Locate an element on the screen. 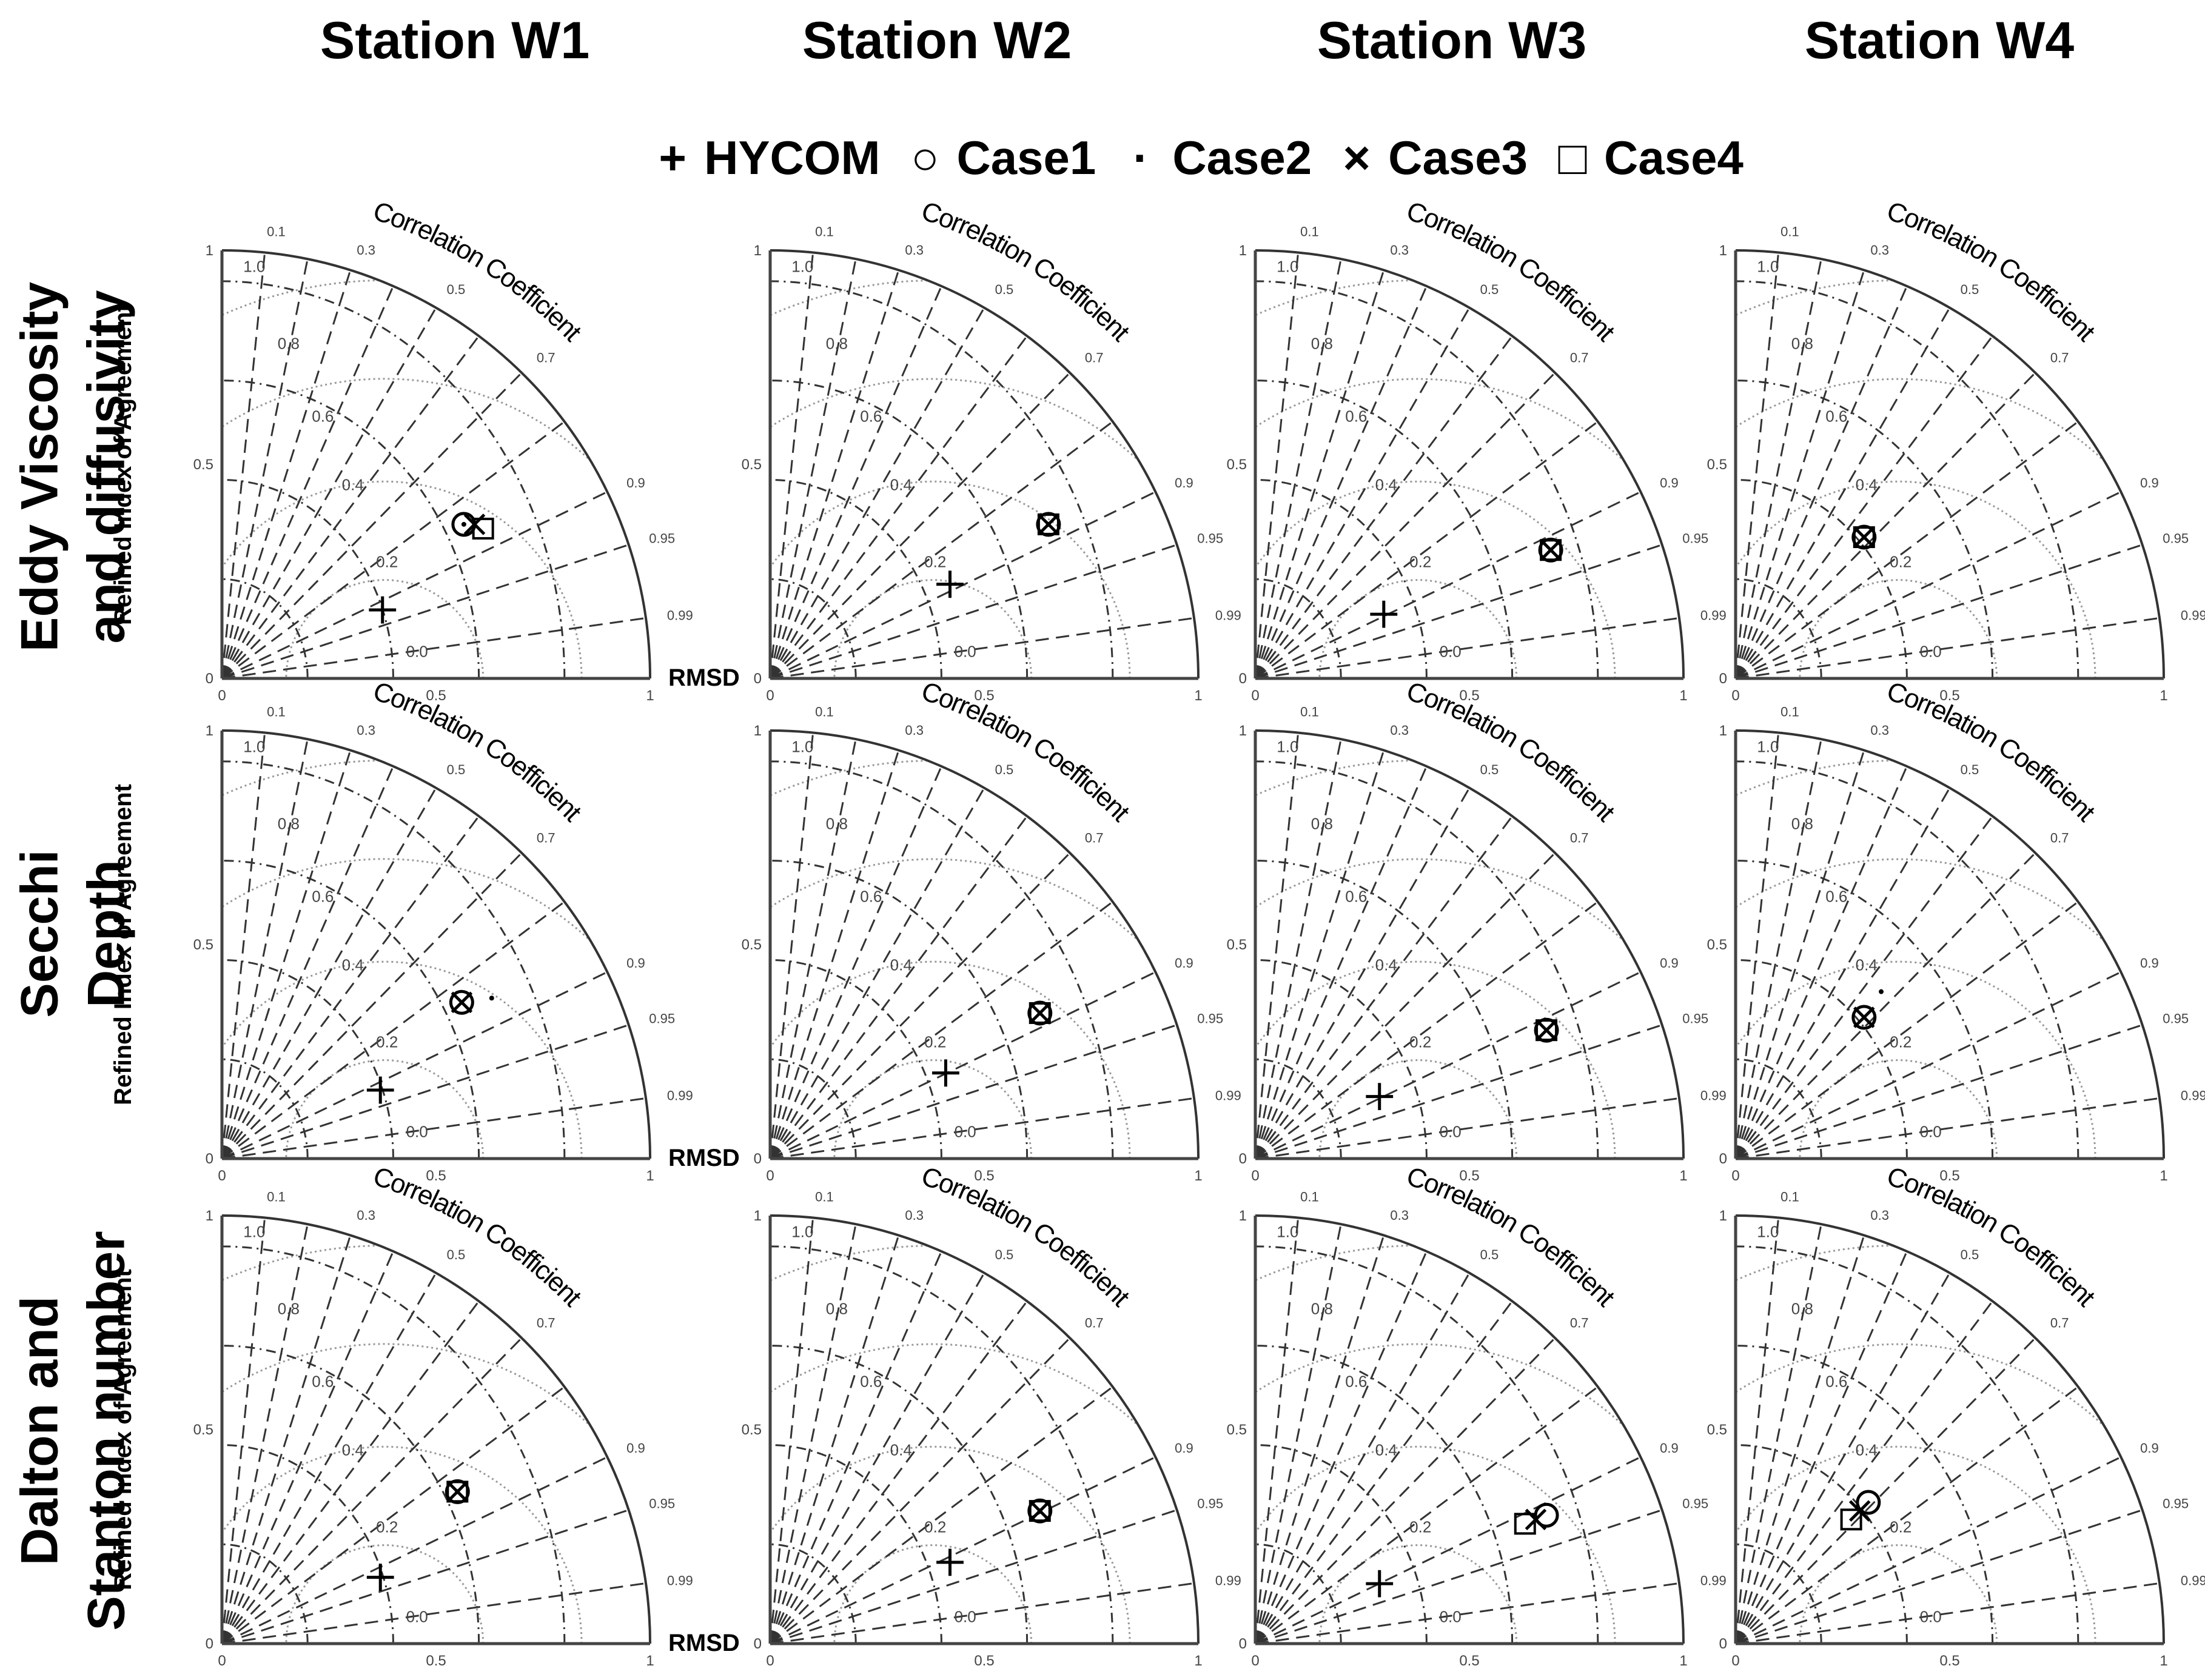 Image resolution: width=2205 pixels, height=1680 pixels. arc-label-path is located at coordinates (2008, 789).